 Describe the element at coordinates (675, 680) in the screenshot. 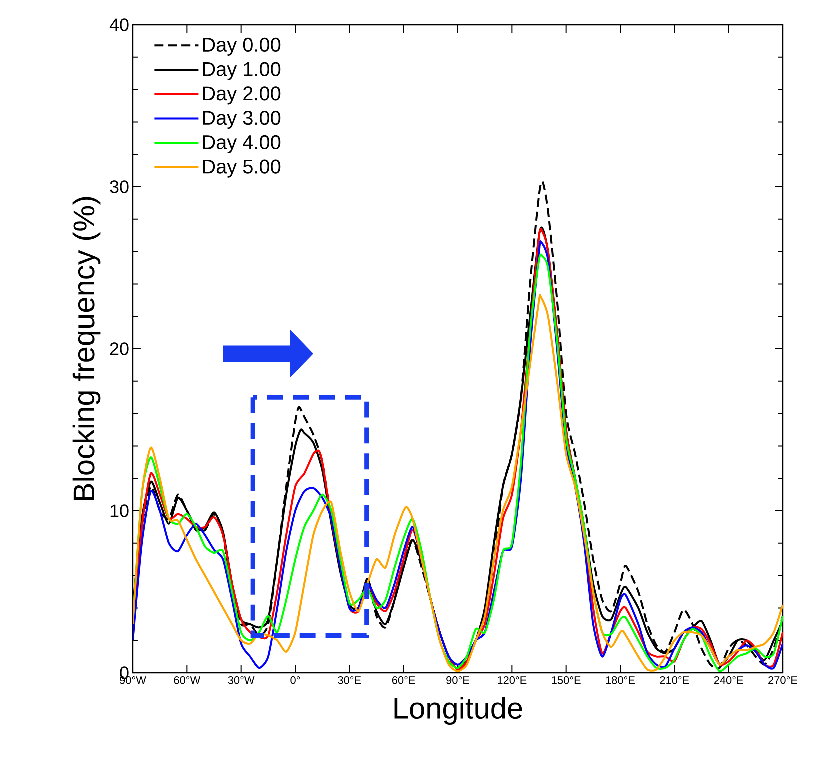

I see `x-tick-label: 210°E` at that location.